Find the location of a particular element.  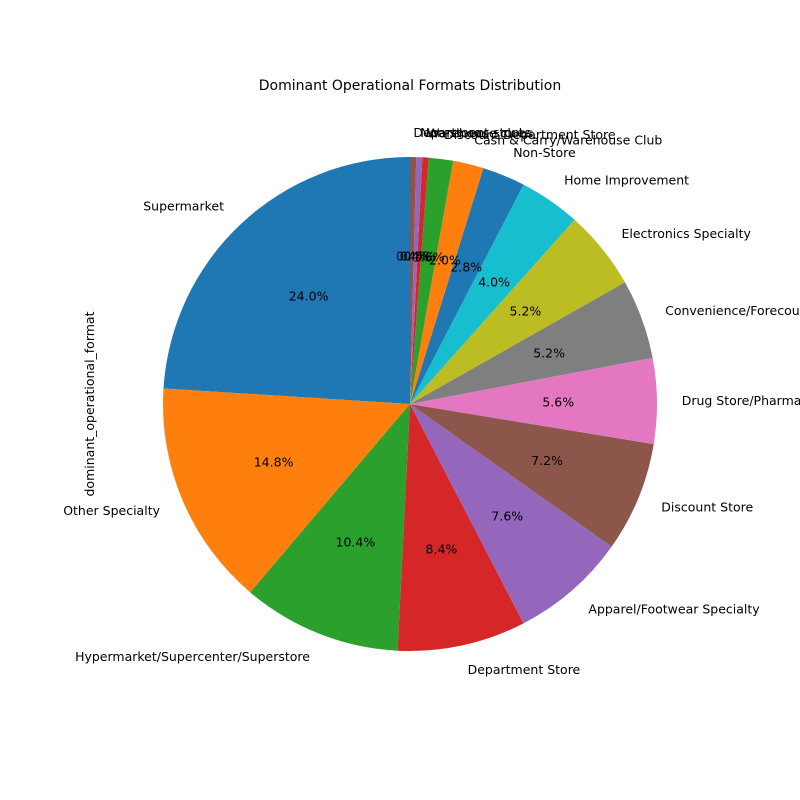

pie-percent-label: 5.6% is located at coordinates (558, 402).